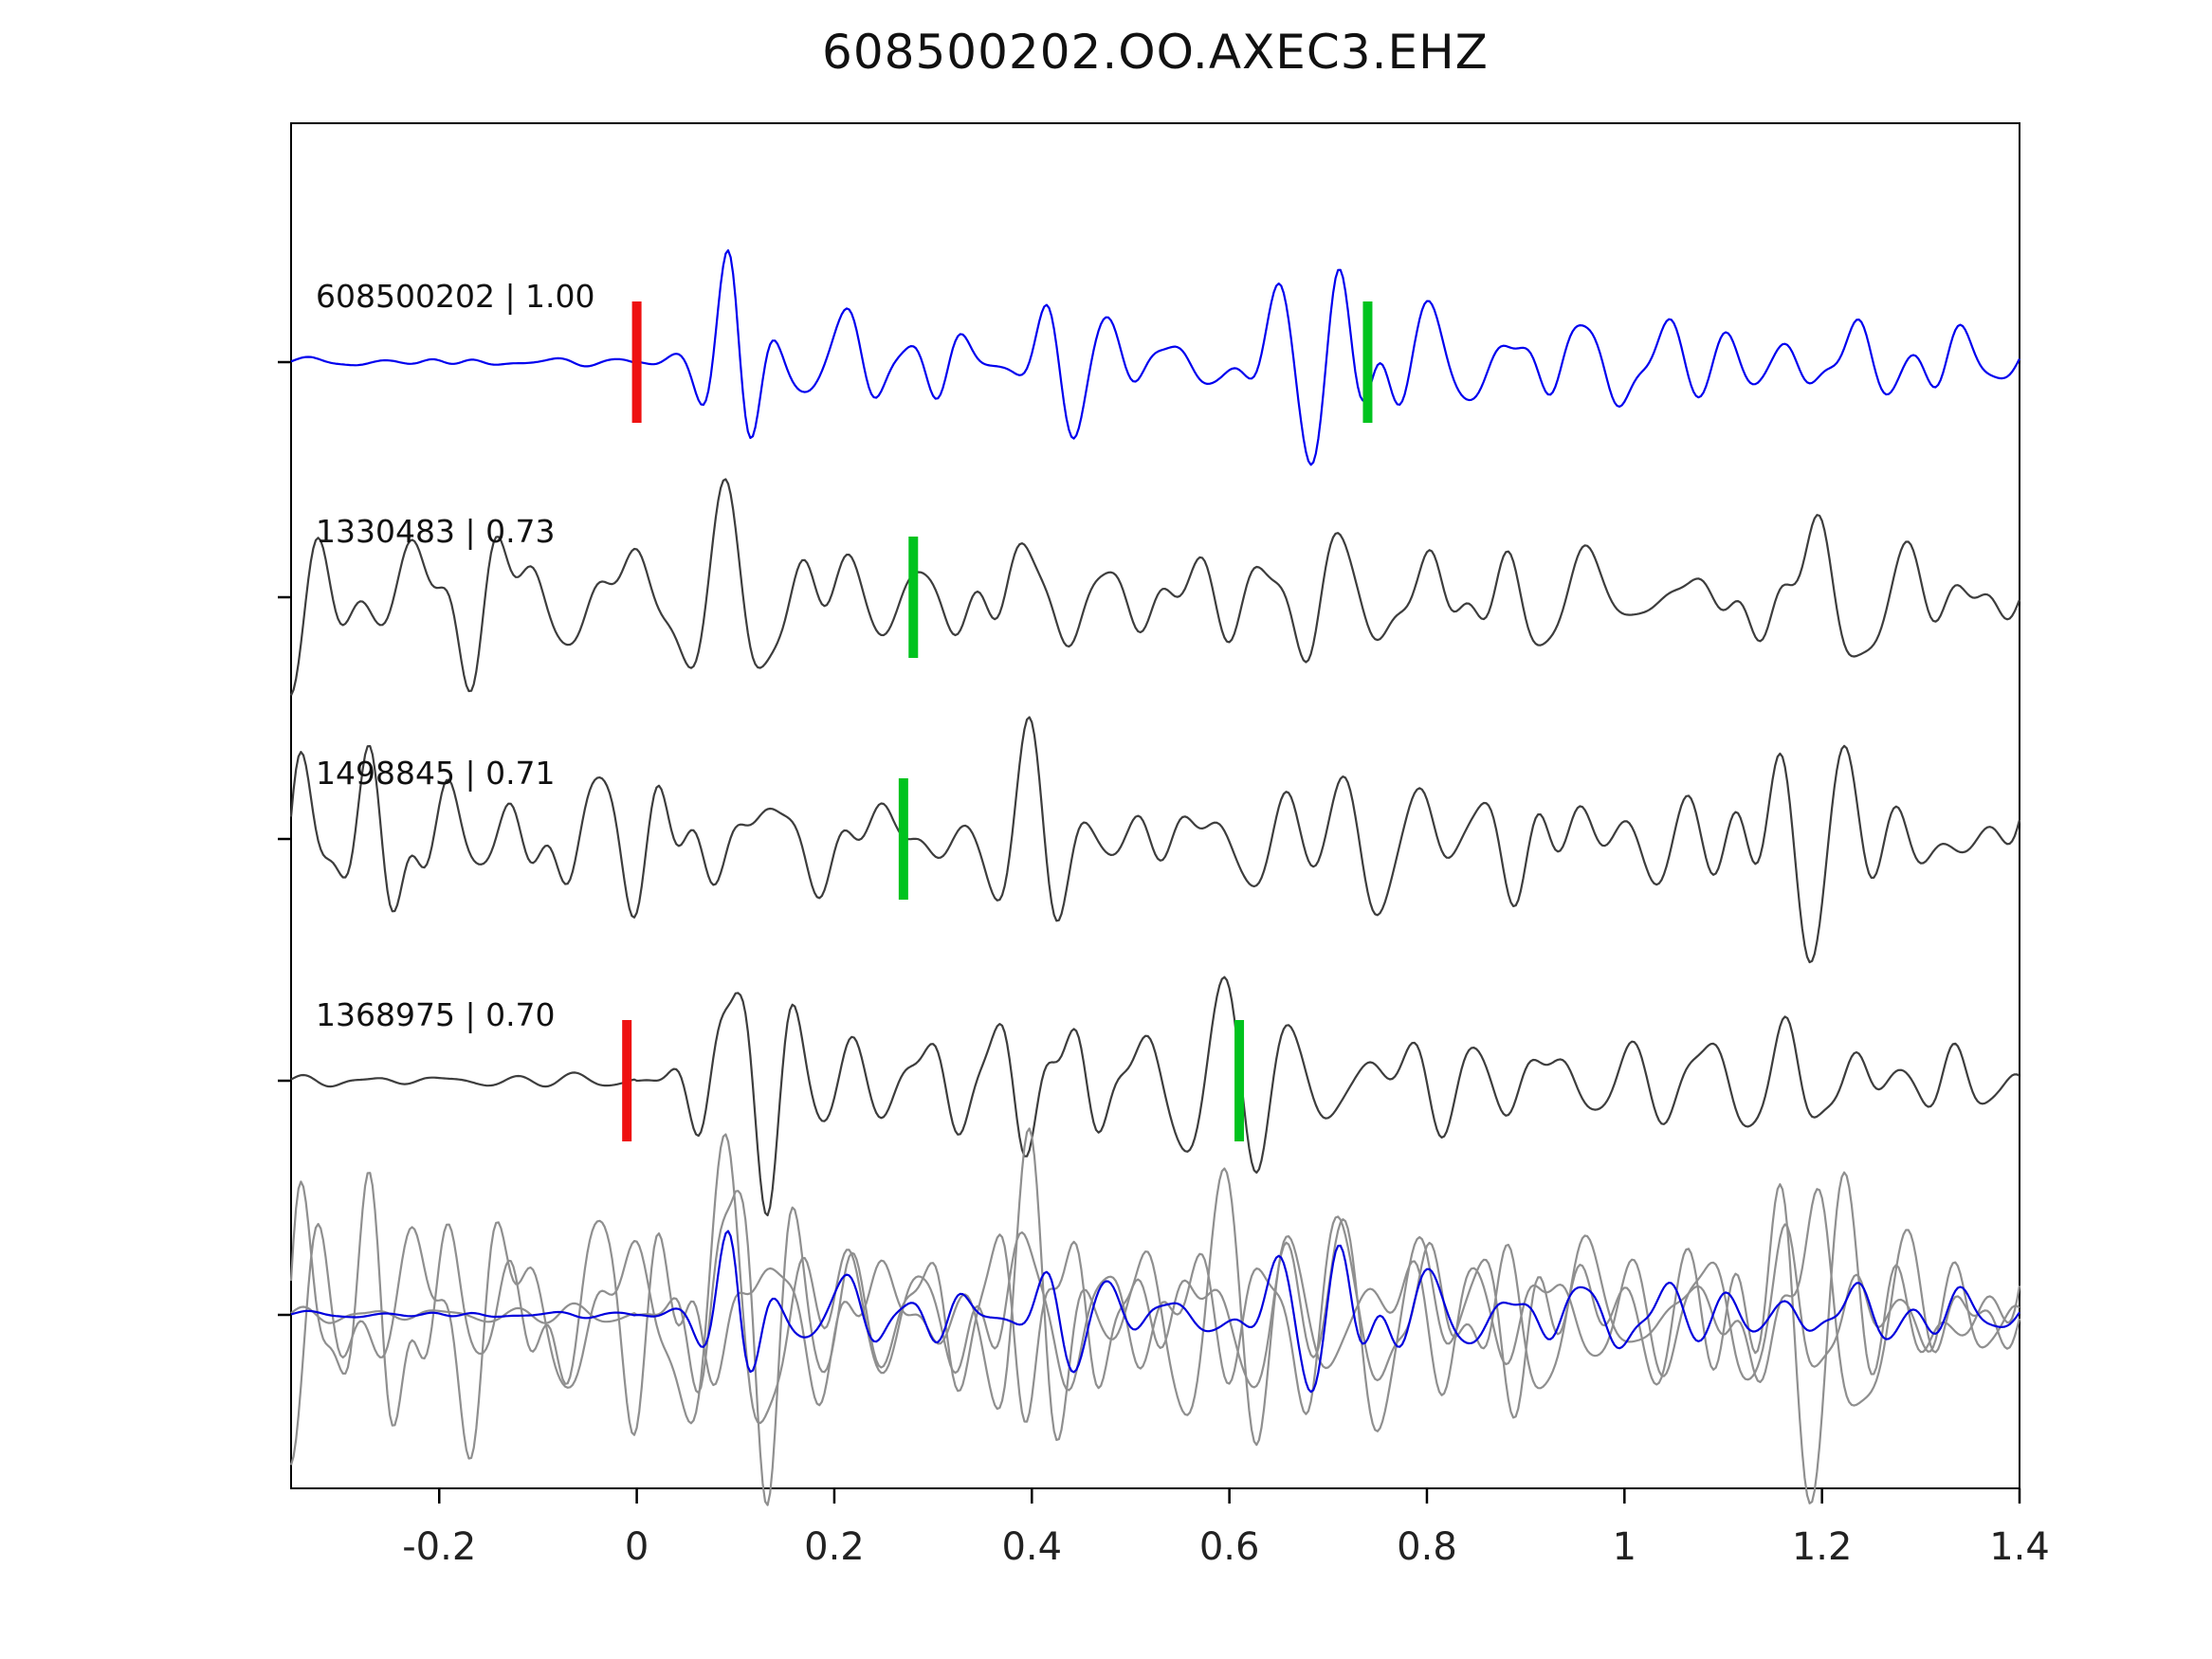  I want to click on trace-label-608500202: 608500202 | 1.00, so click(455, 296).